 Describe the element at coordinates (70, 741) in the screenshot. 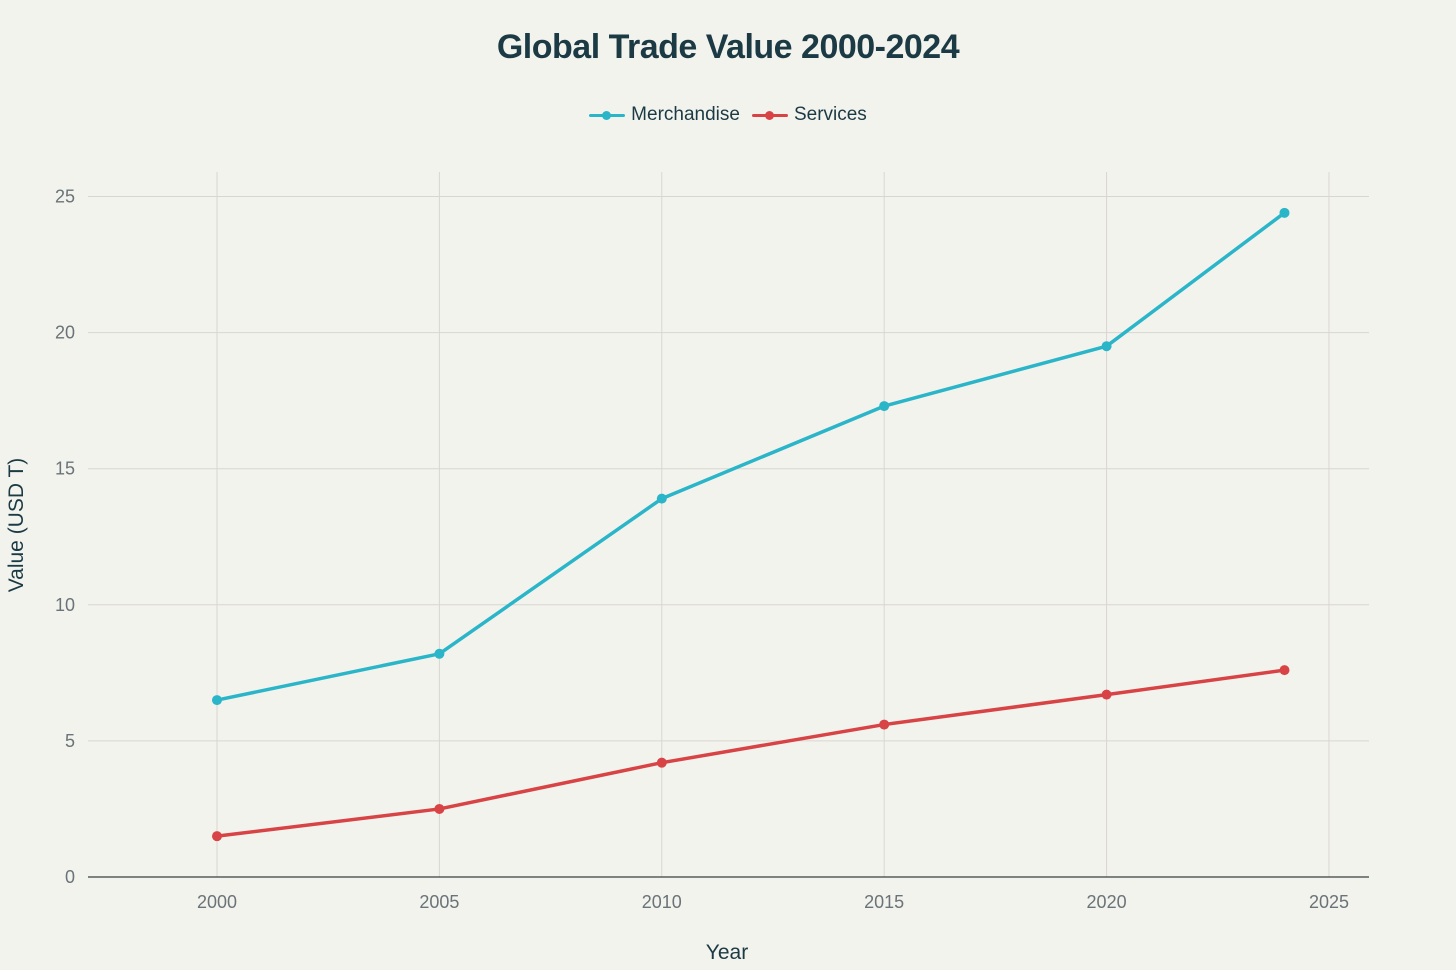

I see `y-tick-label: 5` at that location.